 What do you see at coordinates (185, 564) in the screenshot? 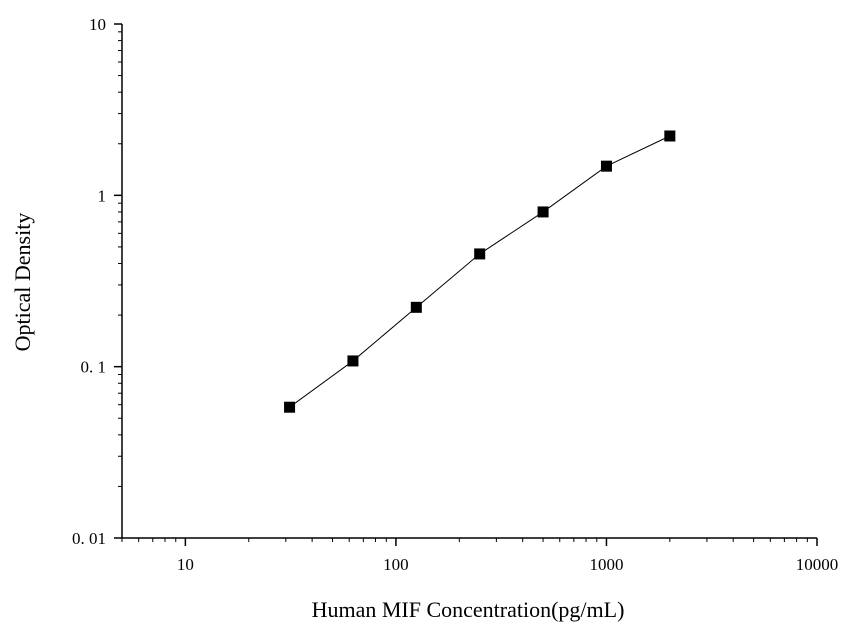
I see `x-tick-label: 10` at bounding box center [185, 564].